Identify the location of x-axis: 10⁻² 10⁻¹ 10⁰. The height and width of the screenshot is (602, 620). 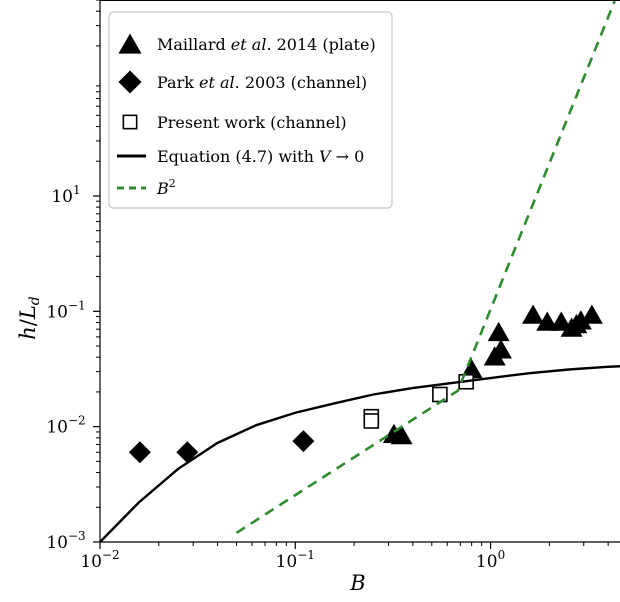
(344, 557).